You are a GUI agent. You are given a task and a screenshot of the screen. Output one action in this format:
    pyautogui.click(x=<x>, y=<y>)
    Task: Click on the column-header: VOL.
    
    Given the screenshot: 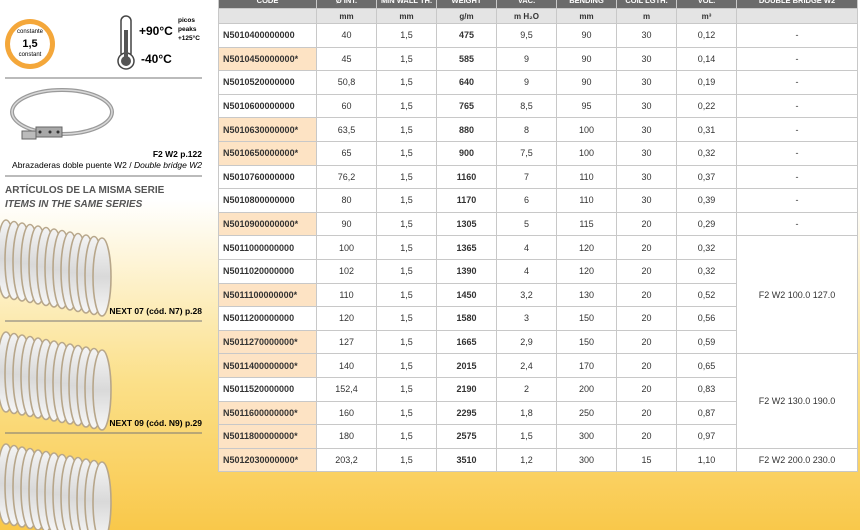 What is the action you would take?
    pyautogui.click(x=706, y=4)
    